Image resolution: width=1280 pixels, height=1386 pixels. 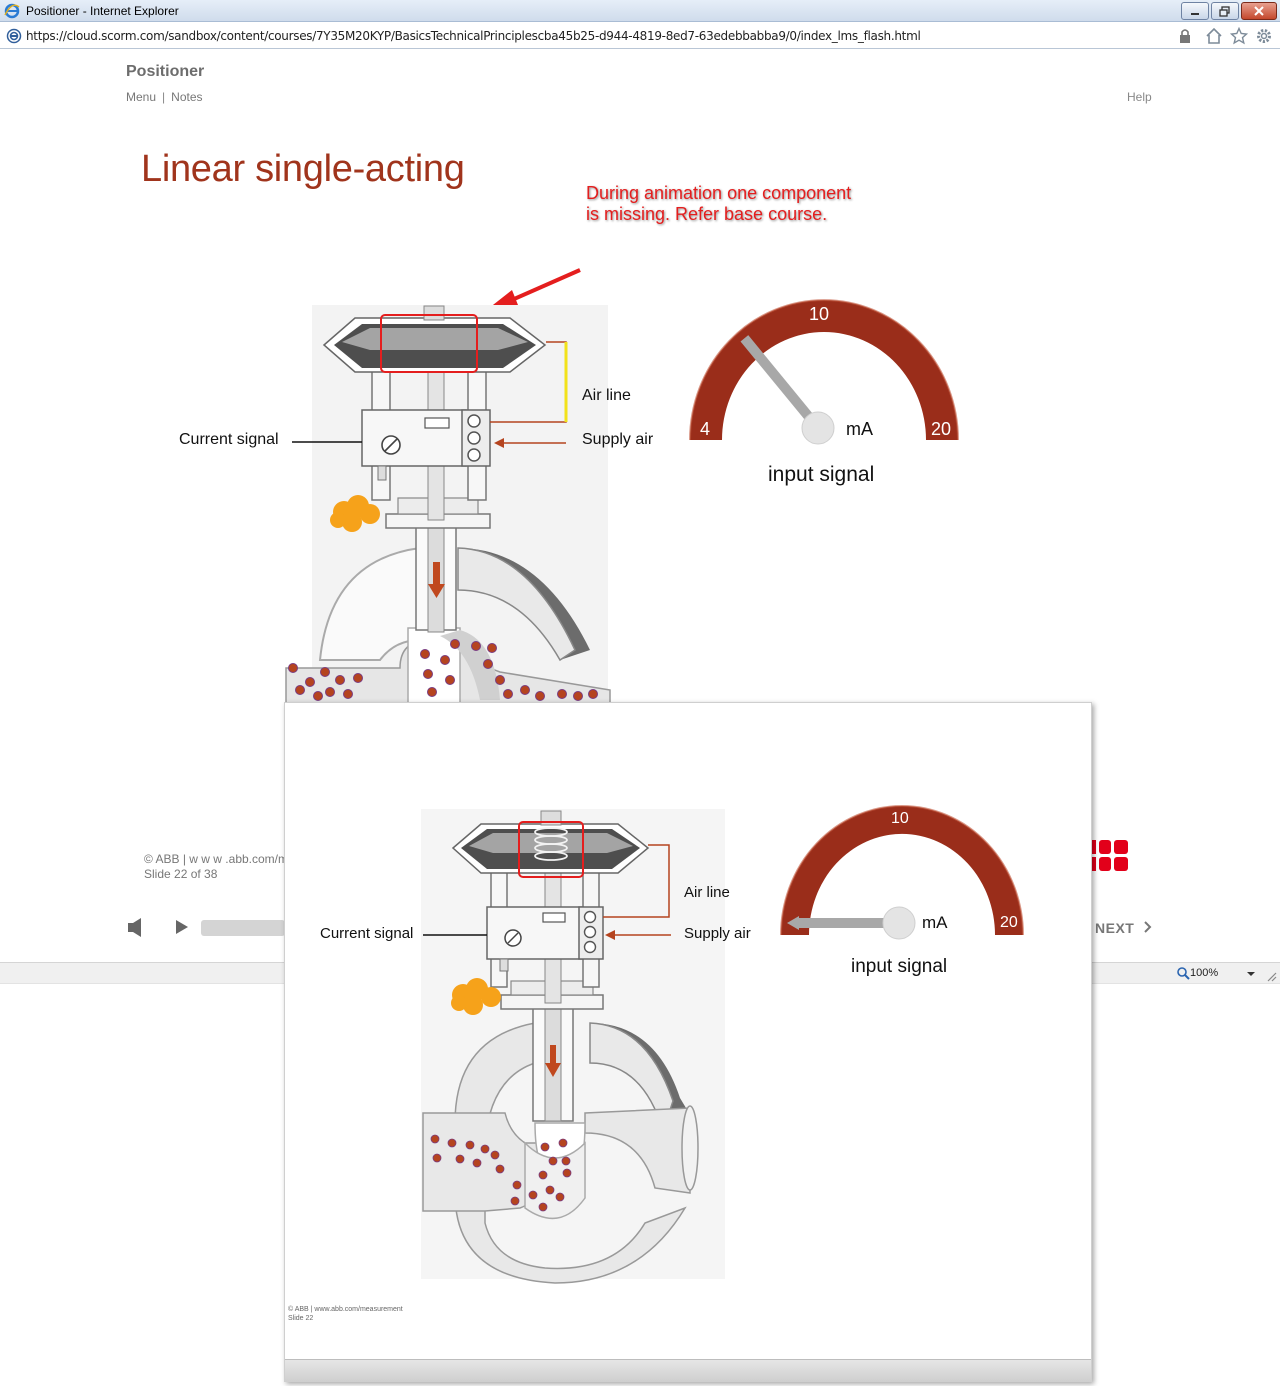 I want to click on play-icon, so click(x=182, y=927).